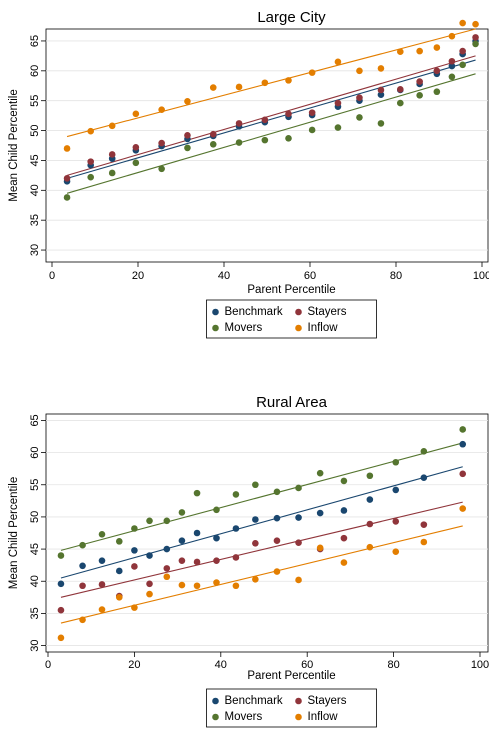 The width and height of the screenshot is (489, 732). What do you see at coordinates (323, 328) in the screenshot?
I see `legend-label-inflow: Inflow` at bounding box center [323, 328].